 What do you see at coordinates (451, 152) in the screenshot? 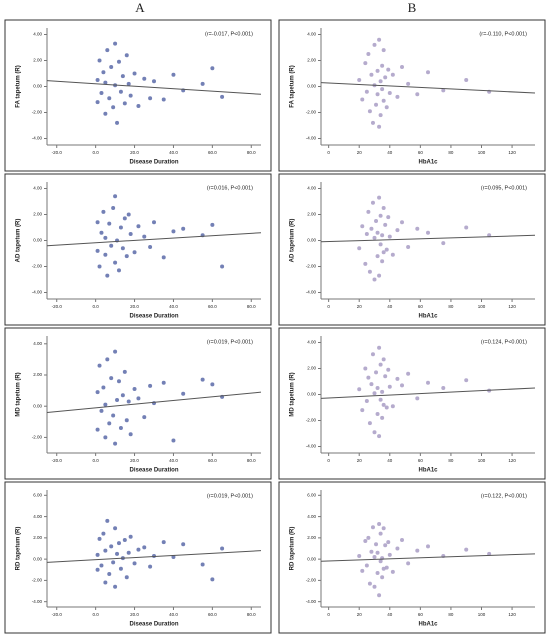
I see `x-tick-label: 80` at bounding box center [451, 152].